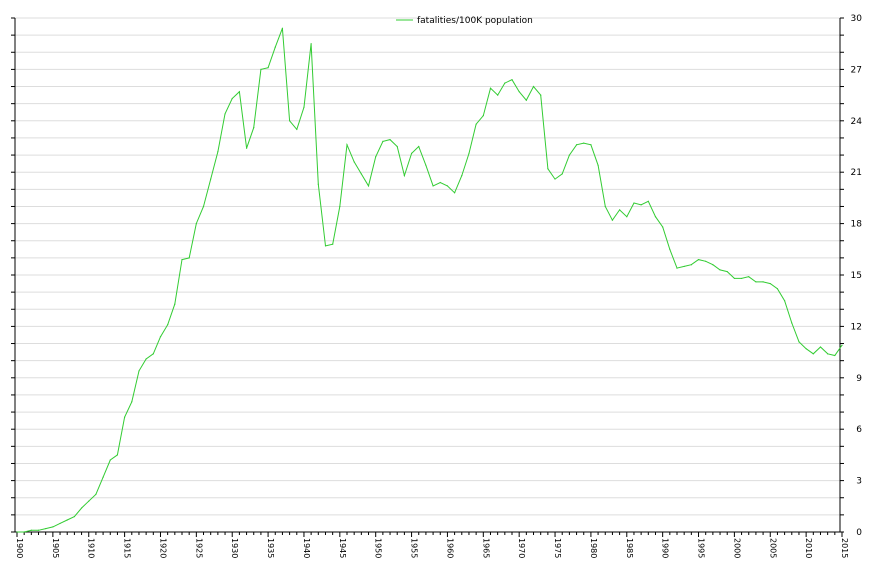  I want to click on x-tick-label: 1990, so click(665, 548).